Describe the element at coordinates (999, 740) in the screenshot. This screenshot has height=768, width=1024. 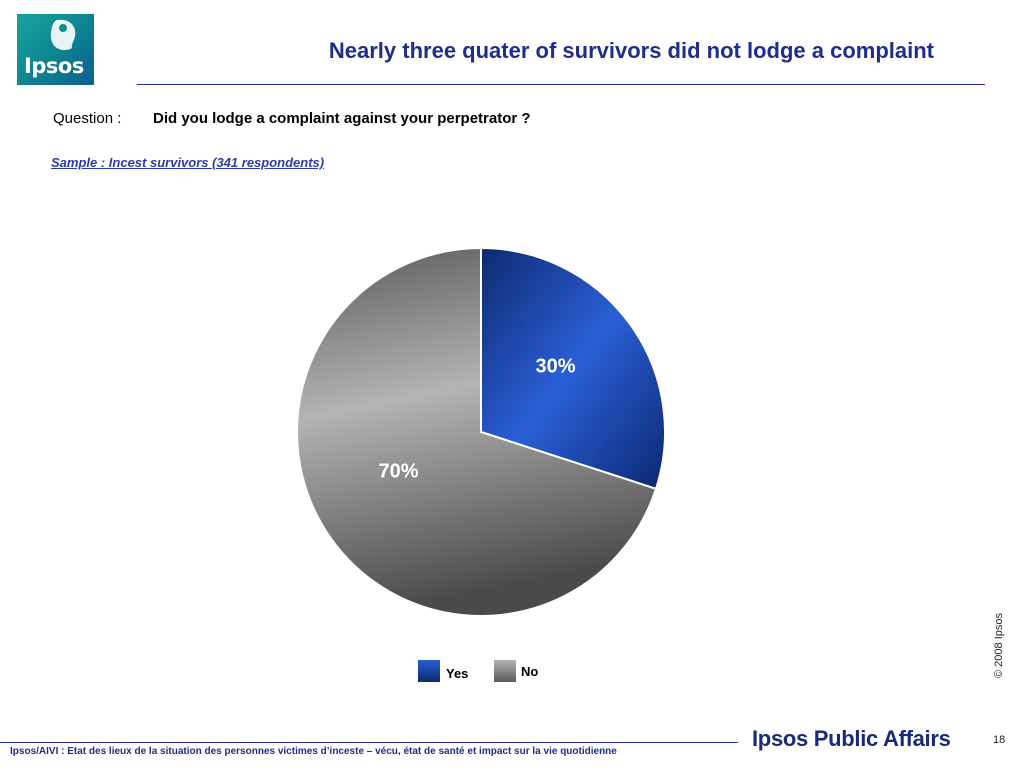
I see `page-number: 18` at that location.